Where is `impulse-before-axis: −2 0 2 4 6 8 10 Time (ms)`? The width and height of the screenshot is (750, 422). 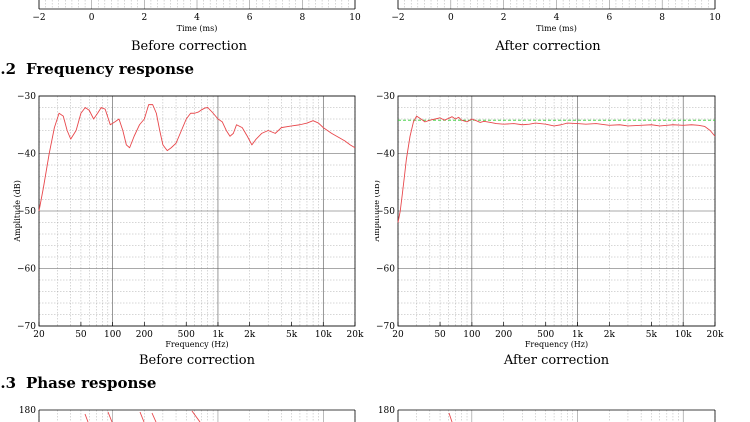 impulse-before-axis: −2 0 2 4 6 8 10 Time (ms) is located at coordinates (196, 16).